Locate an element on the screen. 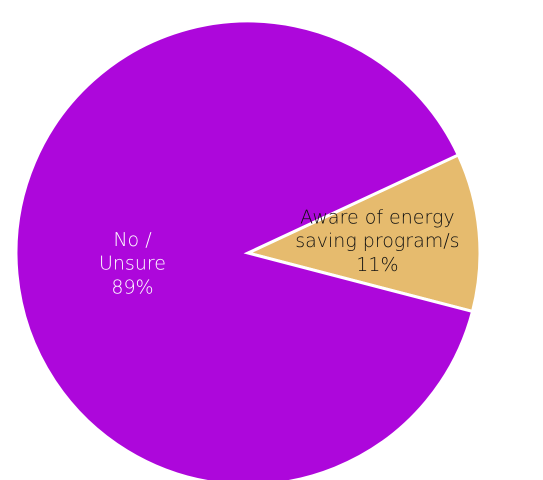 The height and width of the screenshot is (480, 543). slice-label: No / Unsure is located at coordinates (132, 251).